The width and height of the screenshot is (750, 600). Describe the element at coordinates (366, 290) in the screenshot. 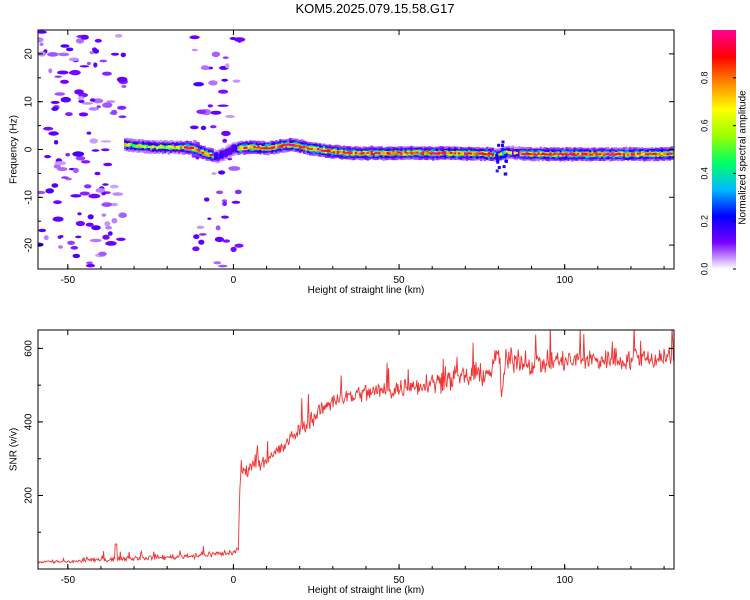

I see `heatmap-x-axis-label: Height of straight line (km)` at that location.